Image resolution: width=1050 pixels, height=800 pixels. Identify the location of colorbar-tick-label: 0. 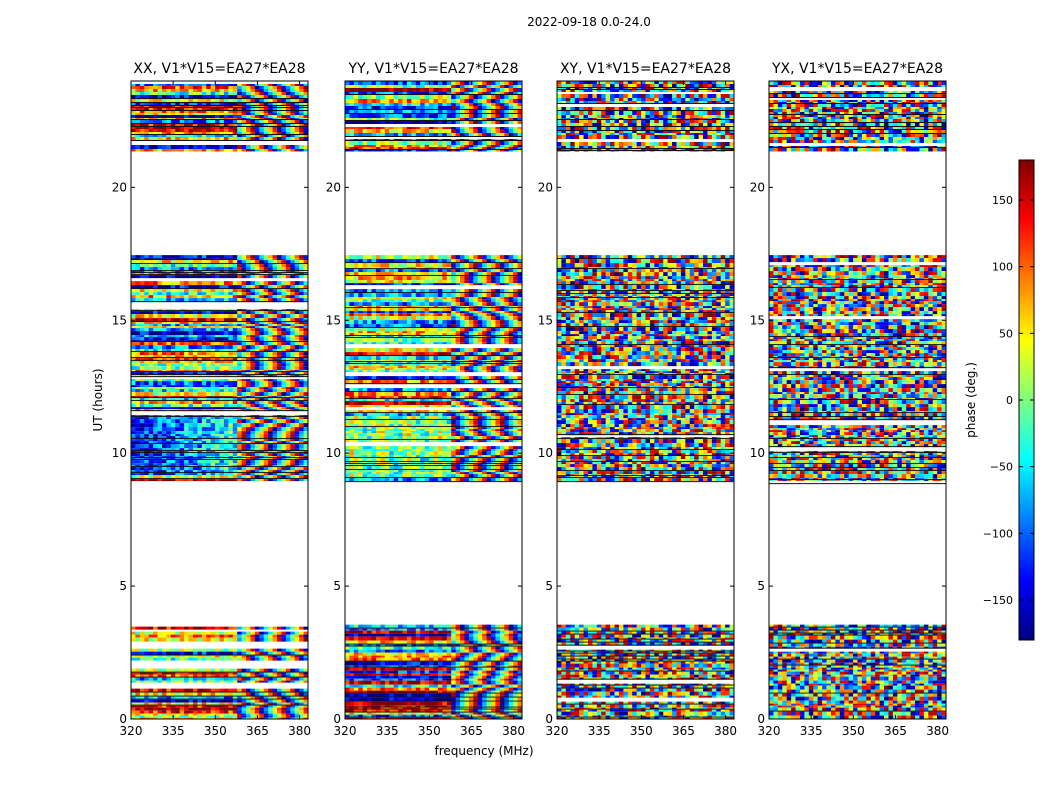
(1009, 400).